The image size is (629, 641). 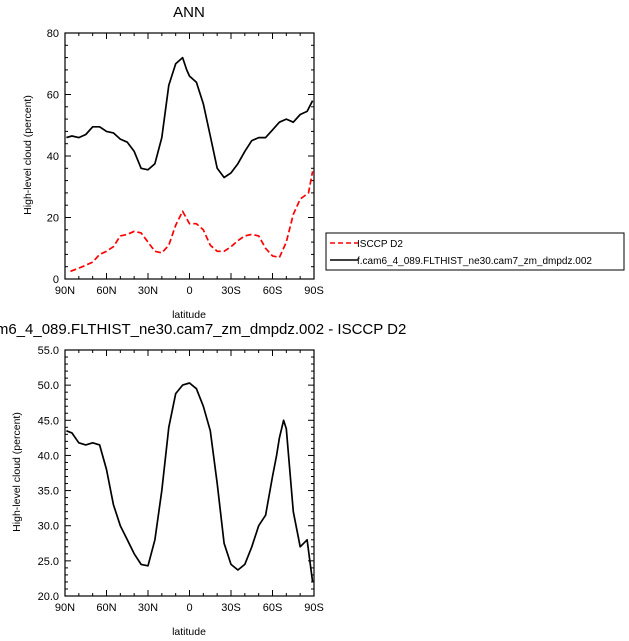 What do you see at coordinates (53, 219) in the screenshot?
I see `y-tick-label: 20` at bounding box center [53, 219].